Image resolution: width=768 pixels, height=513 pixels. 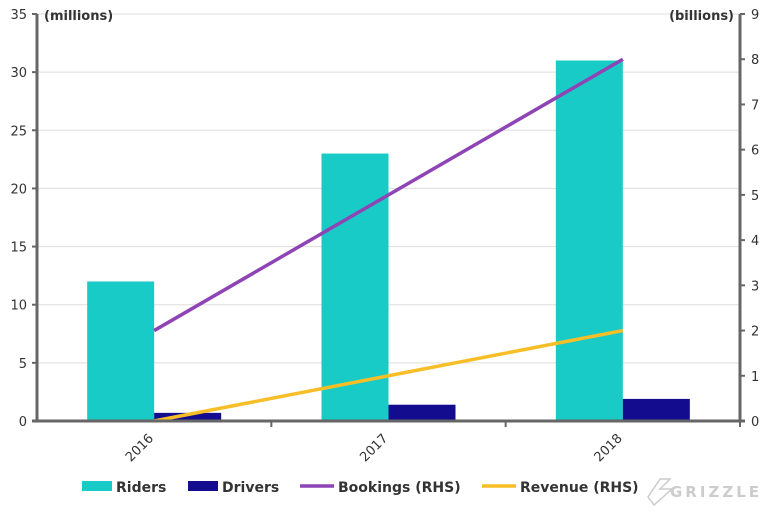 What do you see at coordinates (656, 409) in the screenshot?
I see `bar-drivers-2018` at bounding box center [656, 409].